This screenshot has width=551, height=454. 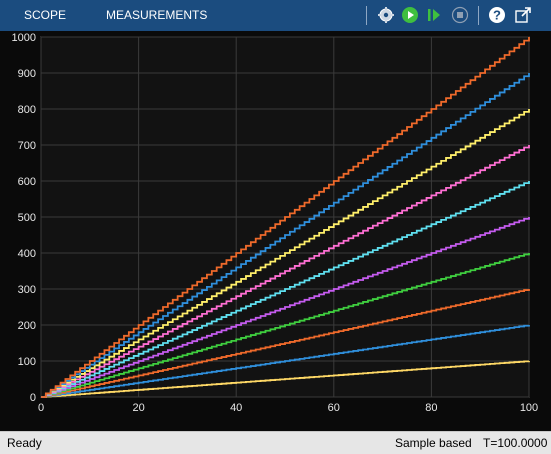 What do you see at coordinates (27, 74) in the screenshot?
I see `y-tick-label: 900` at bounding box center [27, 74].